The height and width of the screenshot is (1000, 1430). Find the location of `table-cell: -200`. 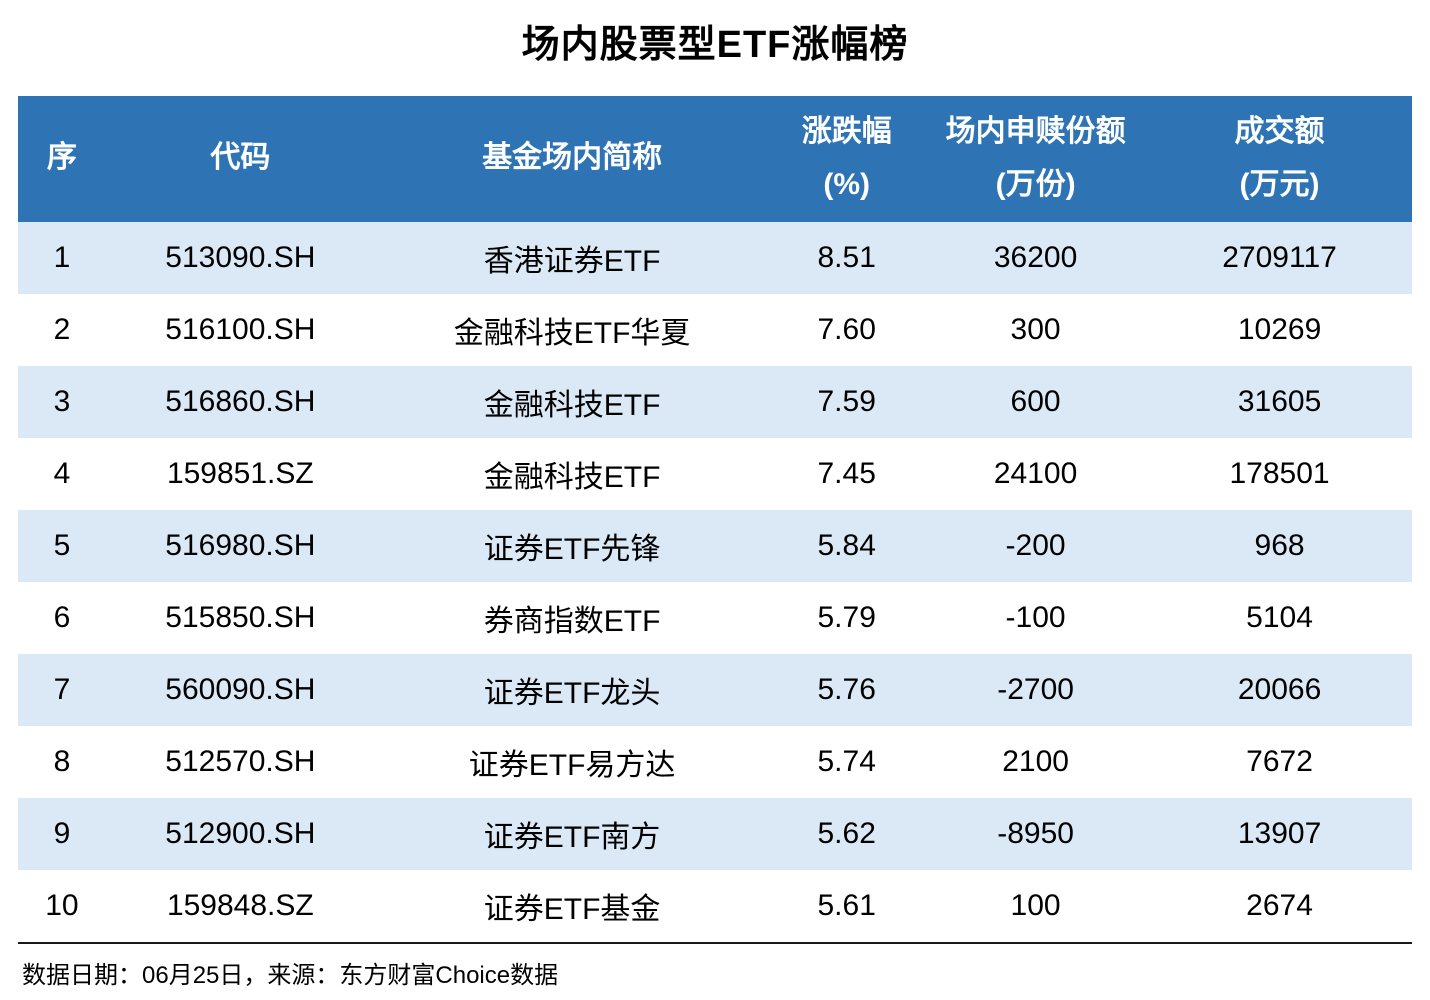

table-cell: -200 is located at coordinates (1035, 545).